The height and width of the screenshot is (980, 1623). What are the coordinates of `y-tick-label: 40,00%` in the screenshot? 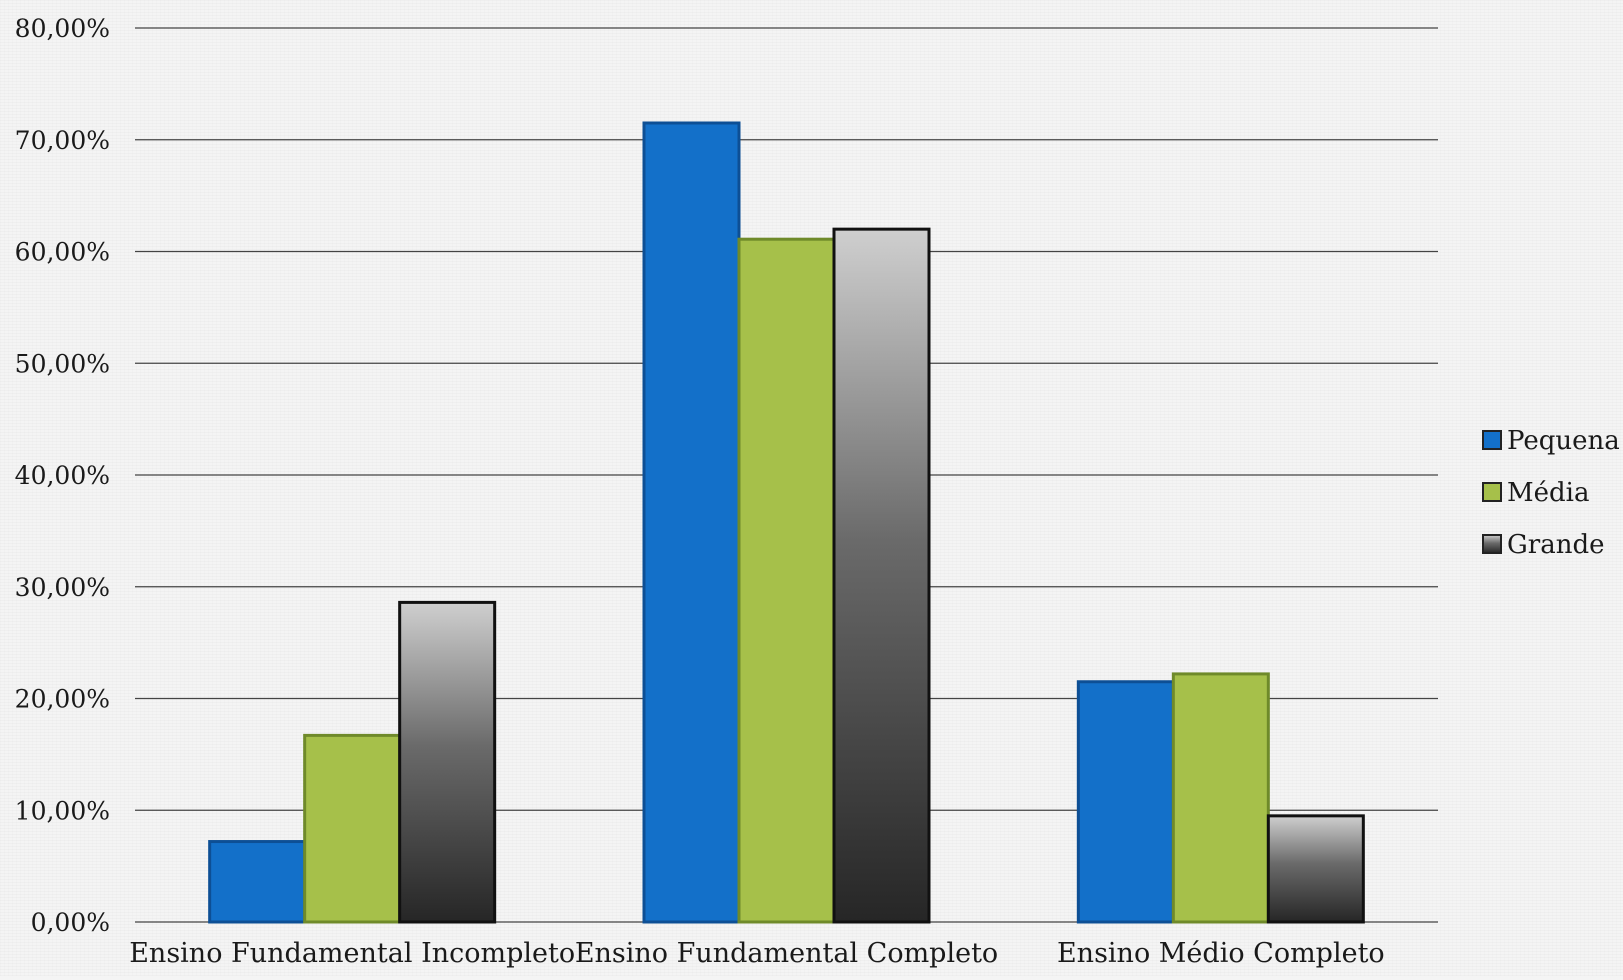 It's located at (62, 475).